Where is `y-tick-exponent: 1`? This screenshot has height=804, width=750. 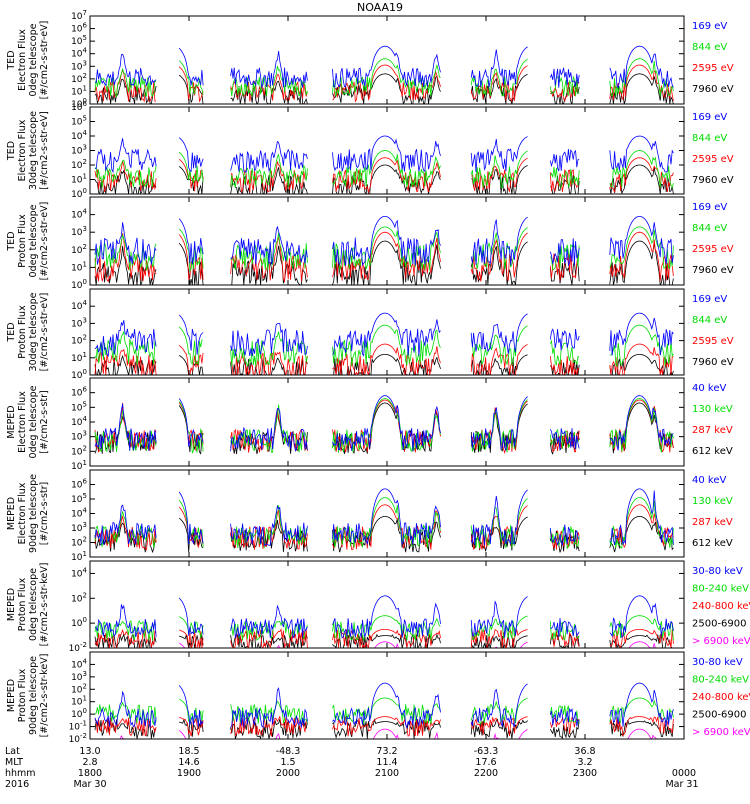
y-tick-exponent: 1 is located at coordinates (85, 177).